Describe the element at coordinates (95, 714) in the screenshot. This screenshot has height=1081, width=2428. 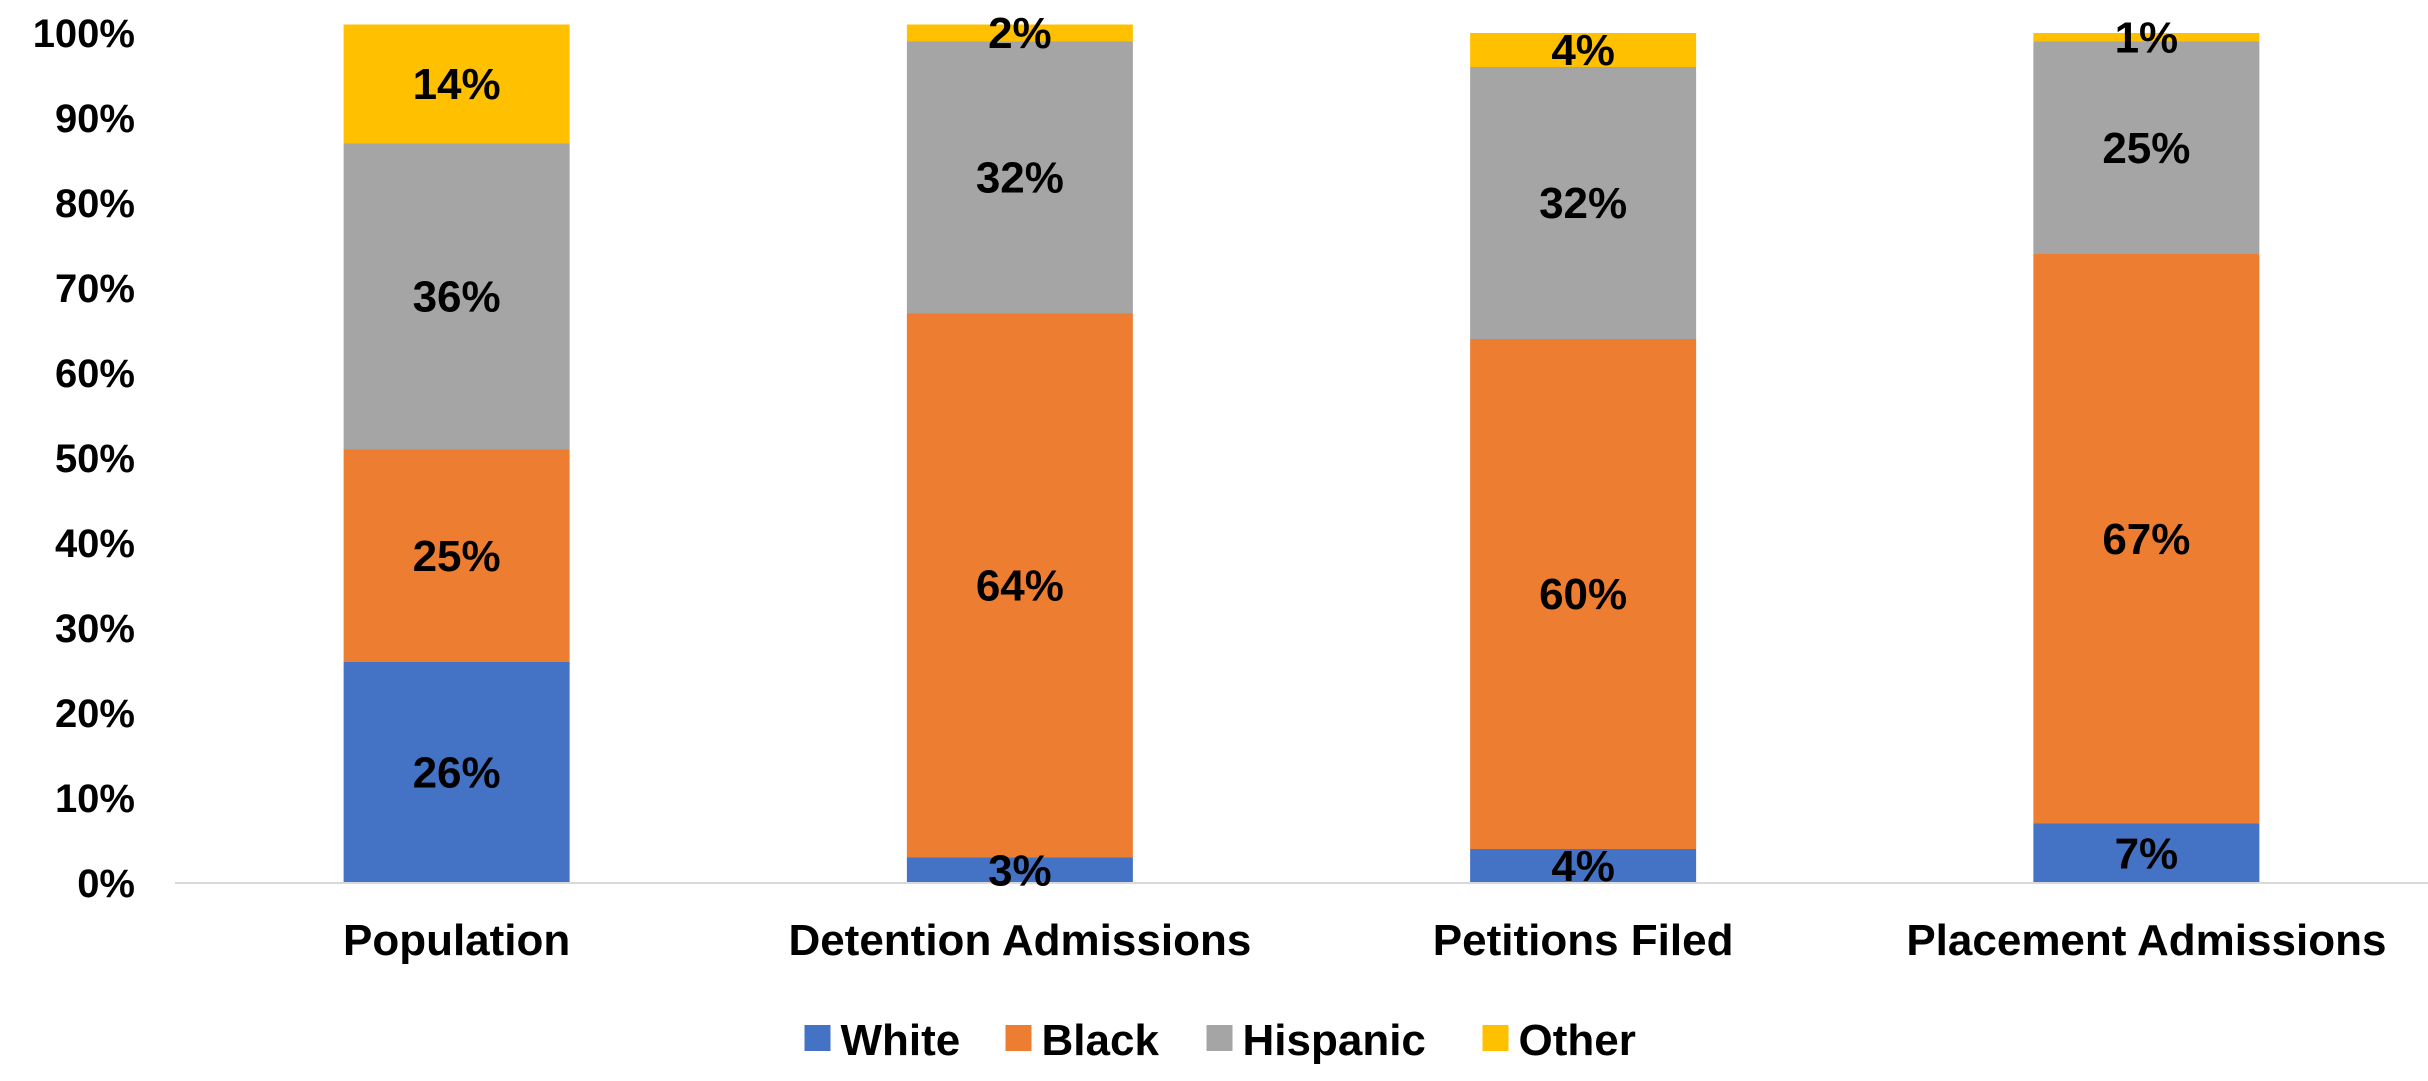
I see `y-tick-label: 20%` at that location.